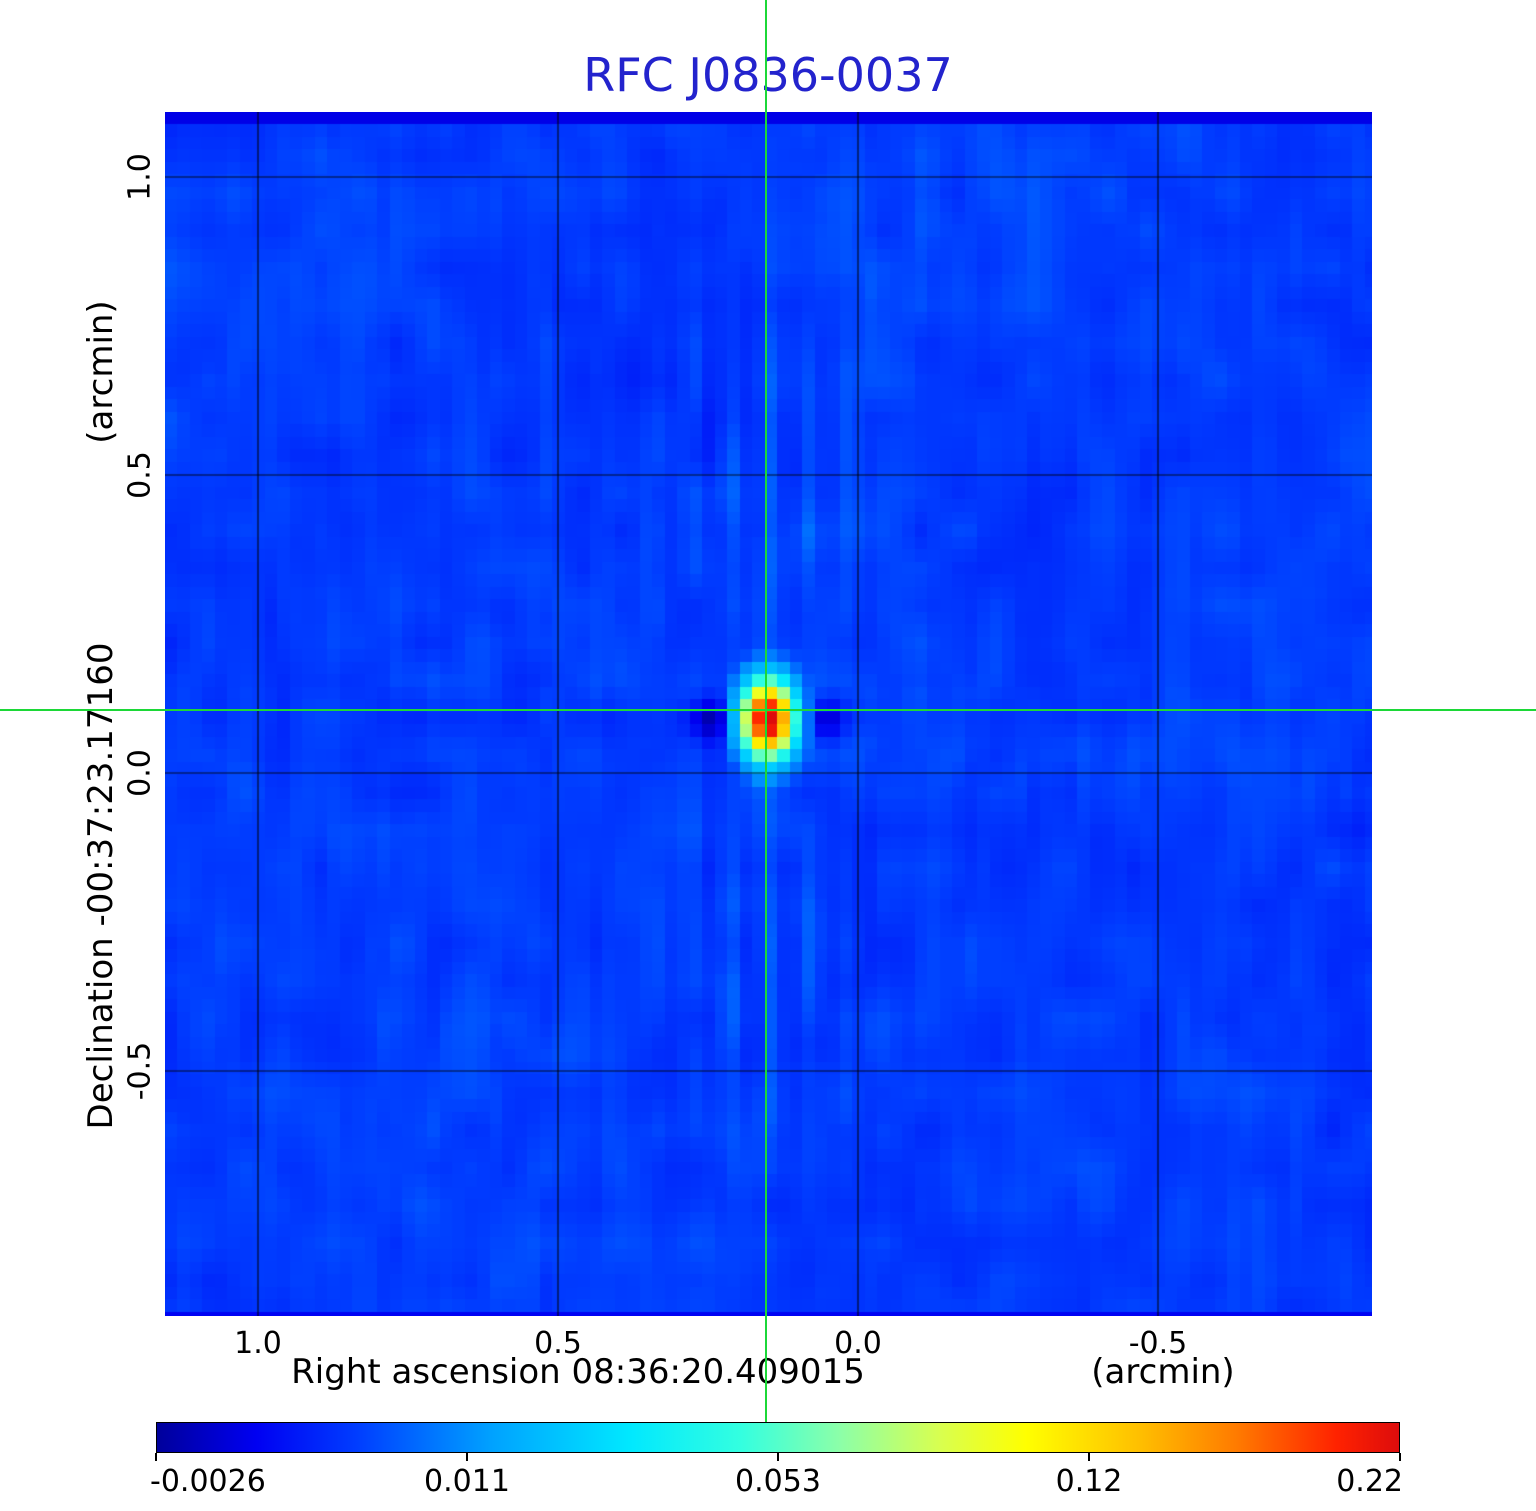 Image resolution: width=1536 pixels, height=1511 pixels. I want to click on colorbar-tick-label: 0.12, so click(1089, 1481).